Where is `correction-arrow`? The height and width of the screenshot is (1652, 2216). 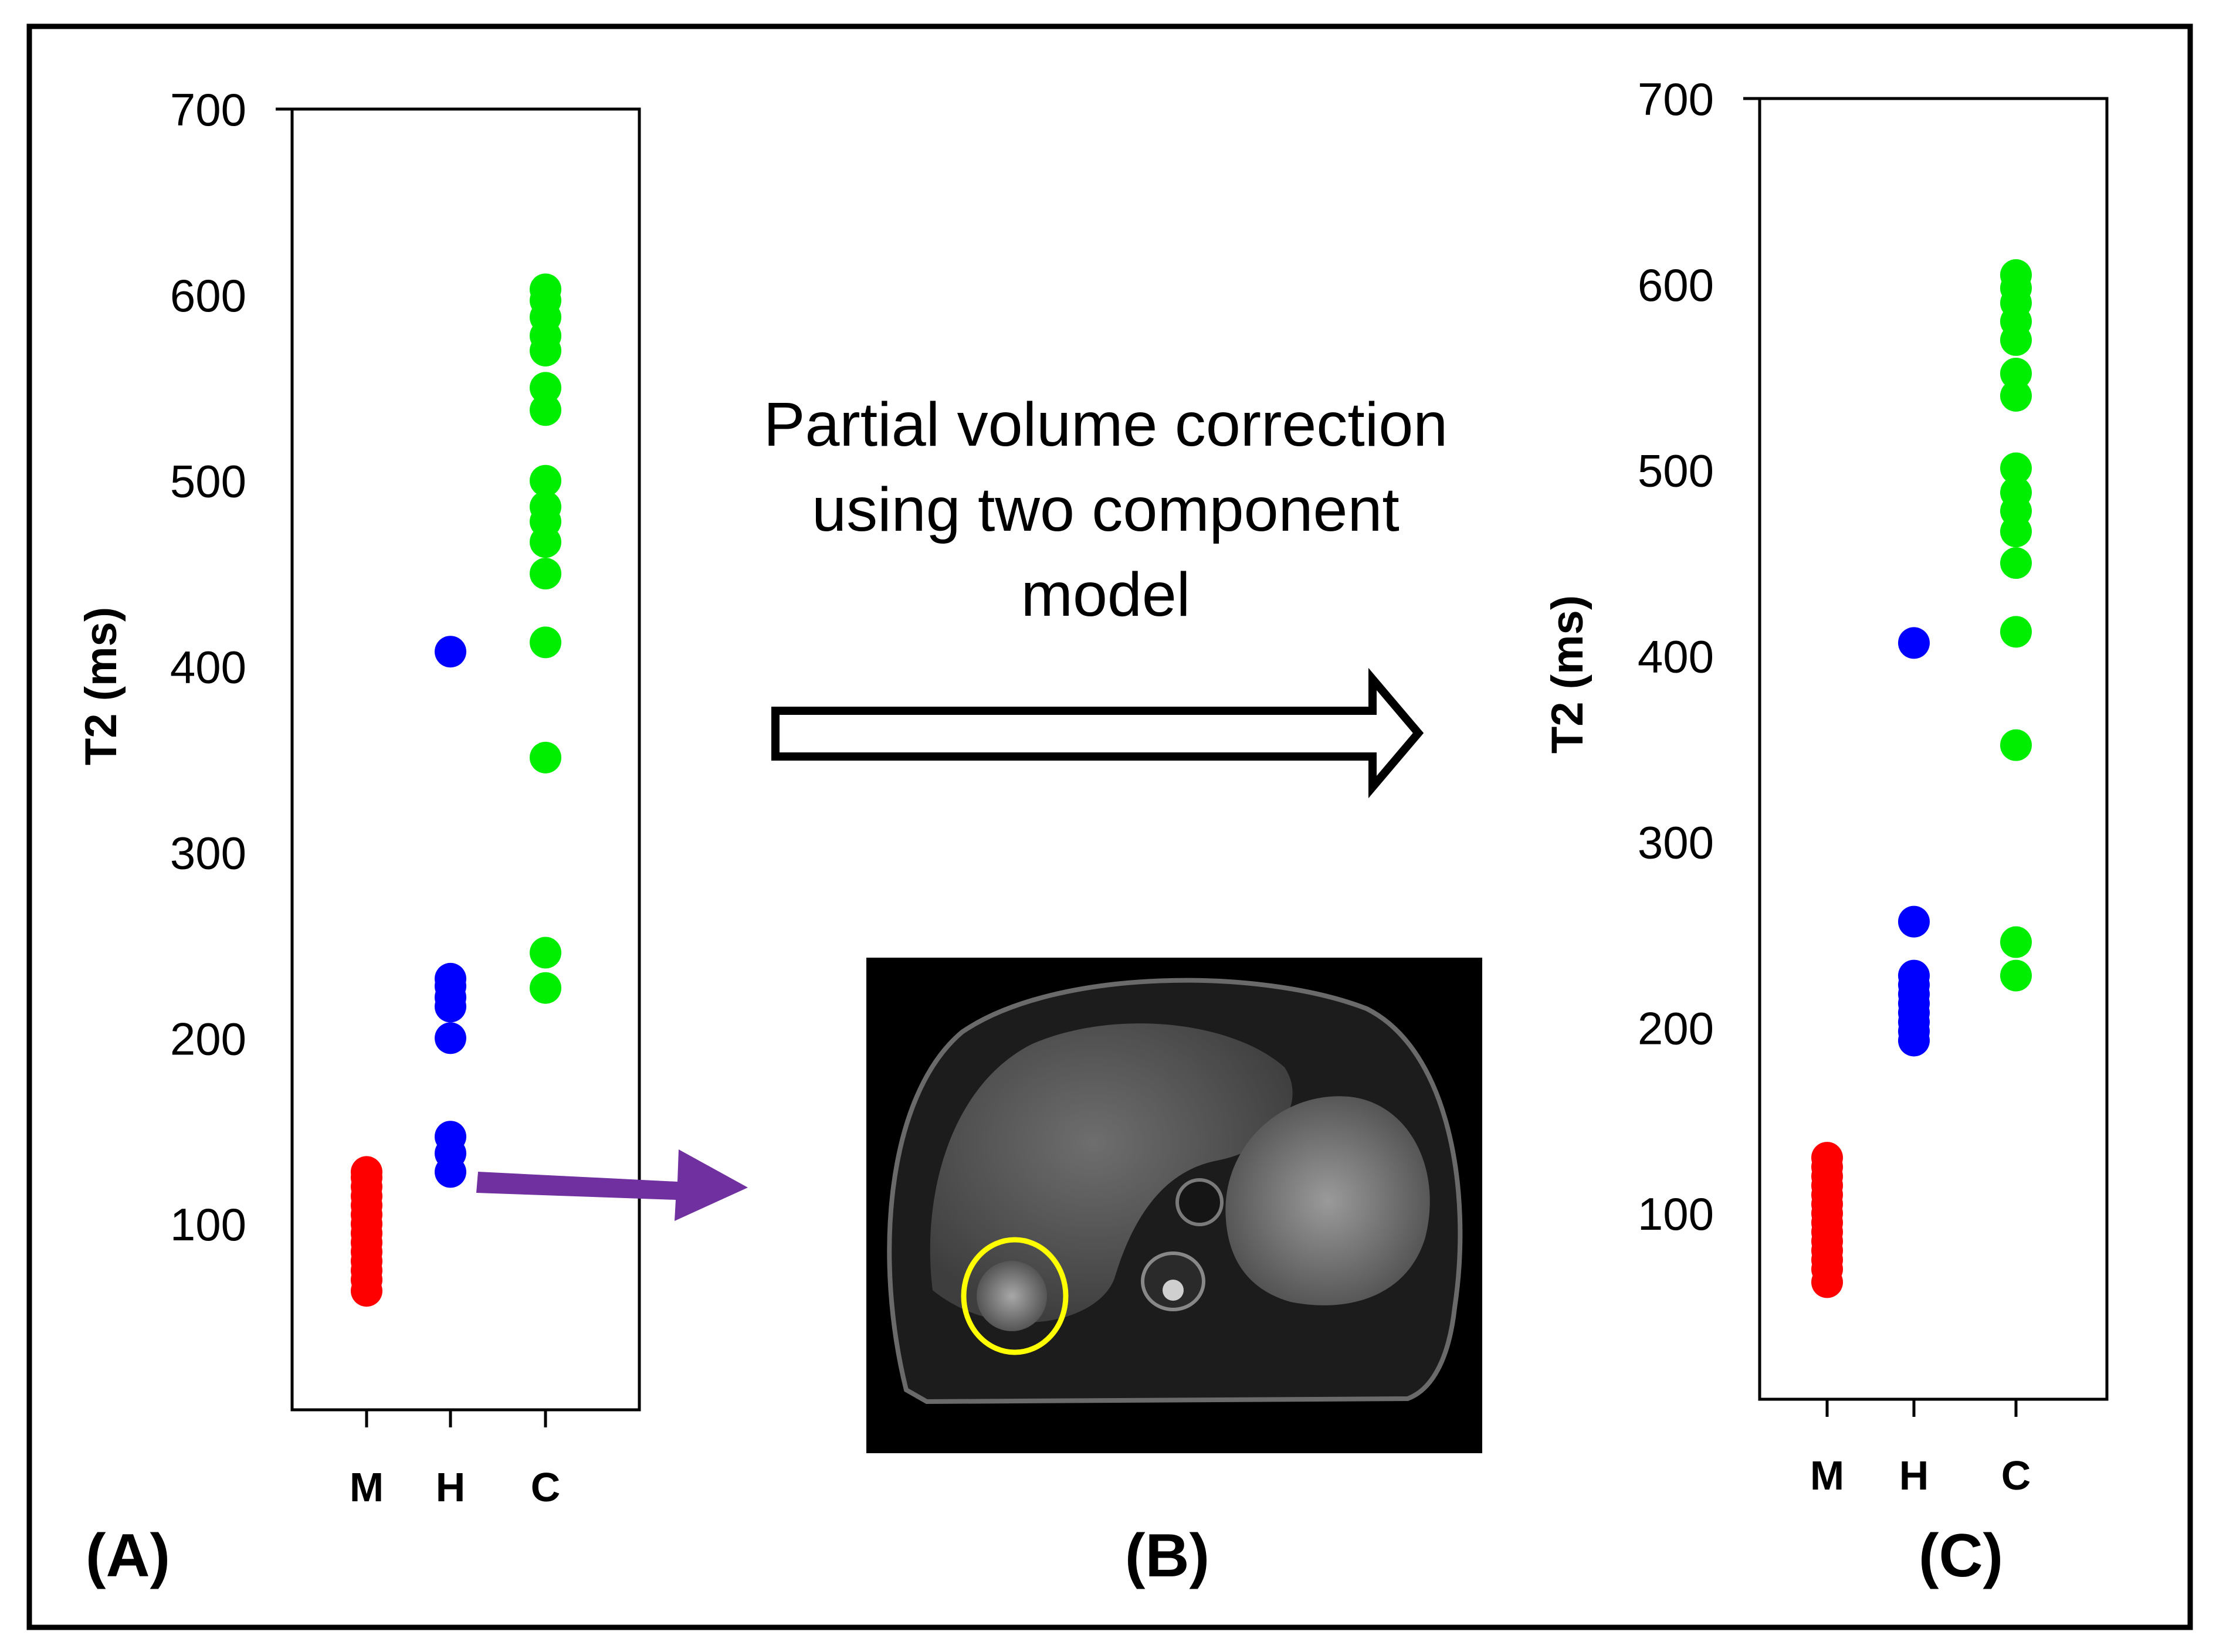 correction-arrow is located at coordinates (1097, 733).